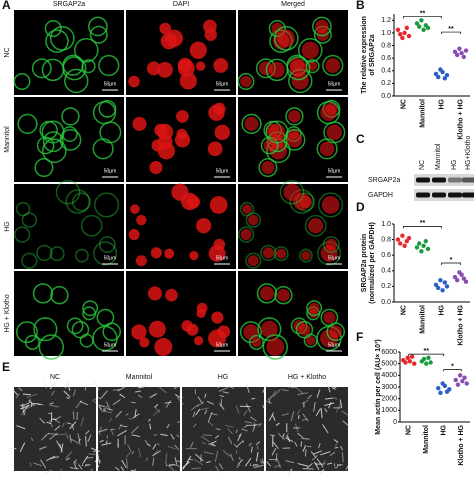 The height and width of the screenshot is (484, 474). Describe the element at coordinates (422, 165) in the screenshot. I see `lane-label: NC` at that location.